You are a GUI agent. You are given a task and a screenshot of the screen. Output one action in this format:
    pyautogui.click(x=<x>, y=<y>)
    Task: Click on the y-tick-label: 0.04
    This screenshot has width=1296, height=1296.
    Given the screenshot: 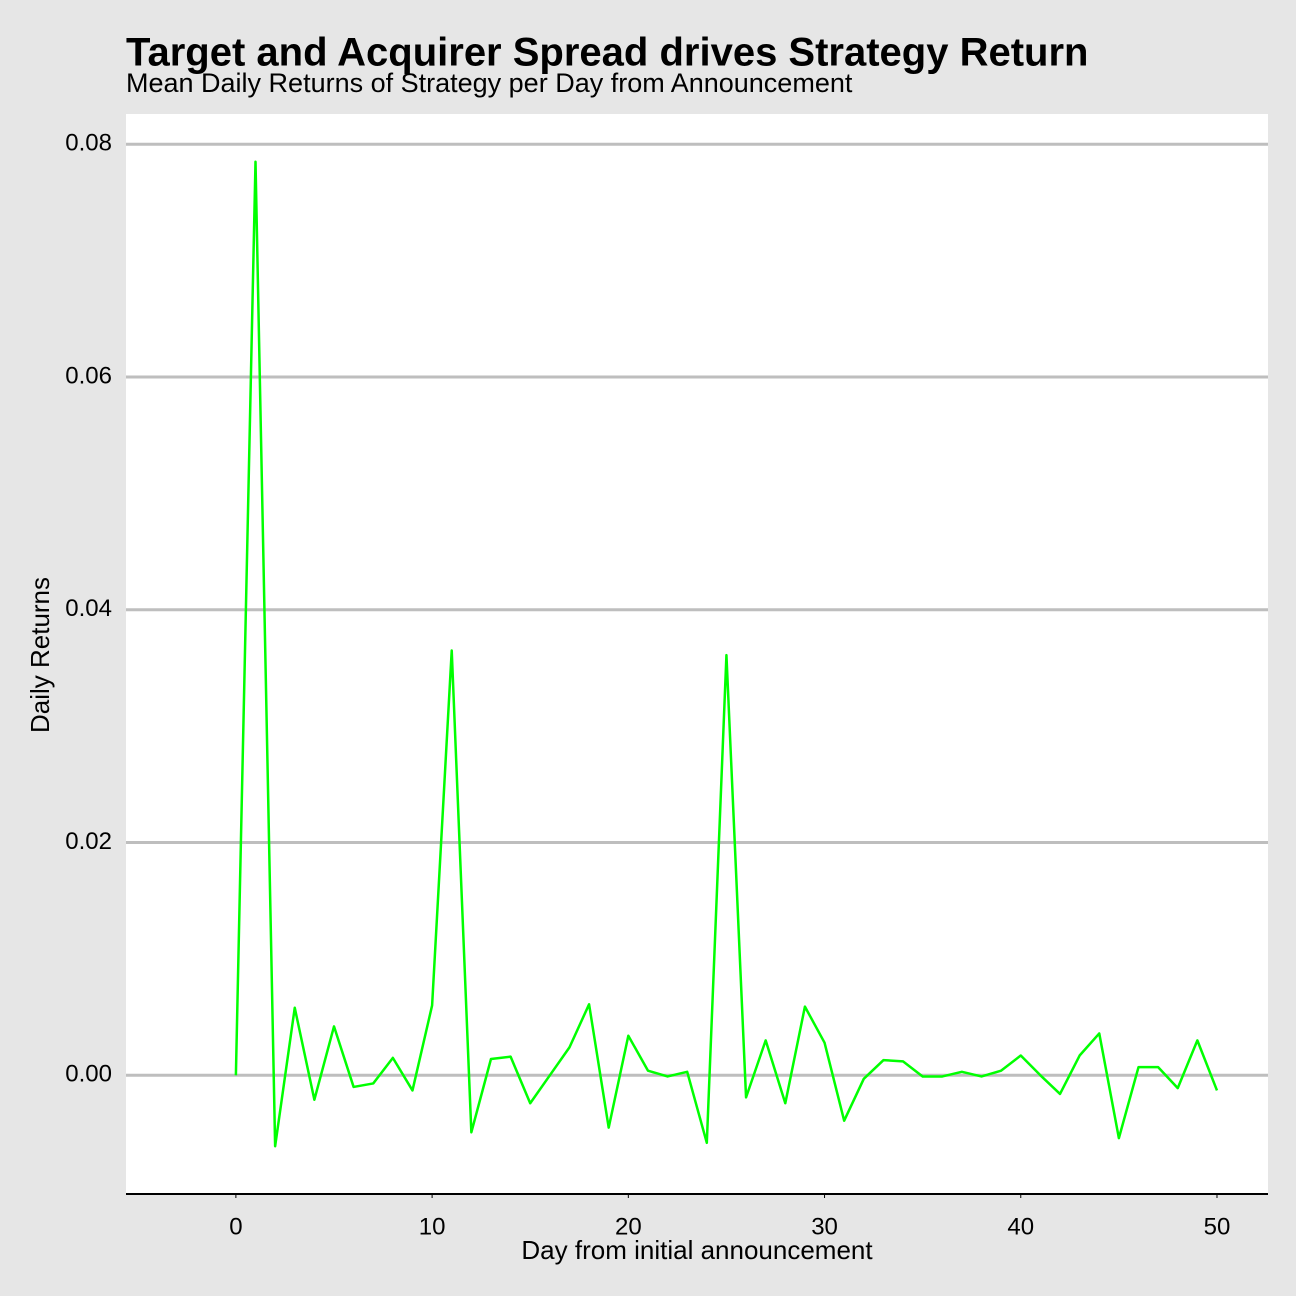 What is the action you would take?
    pyautogui.click(x=88, y=608)
    